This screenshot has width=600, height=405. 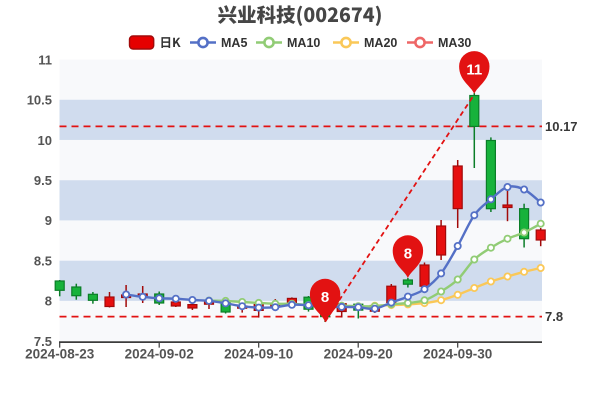 What do you see at coordinates (358, 354) in the screenshot?
I see `svg-text: 2024-09-20` at bounding box center [358, 354].